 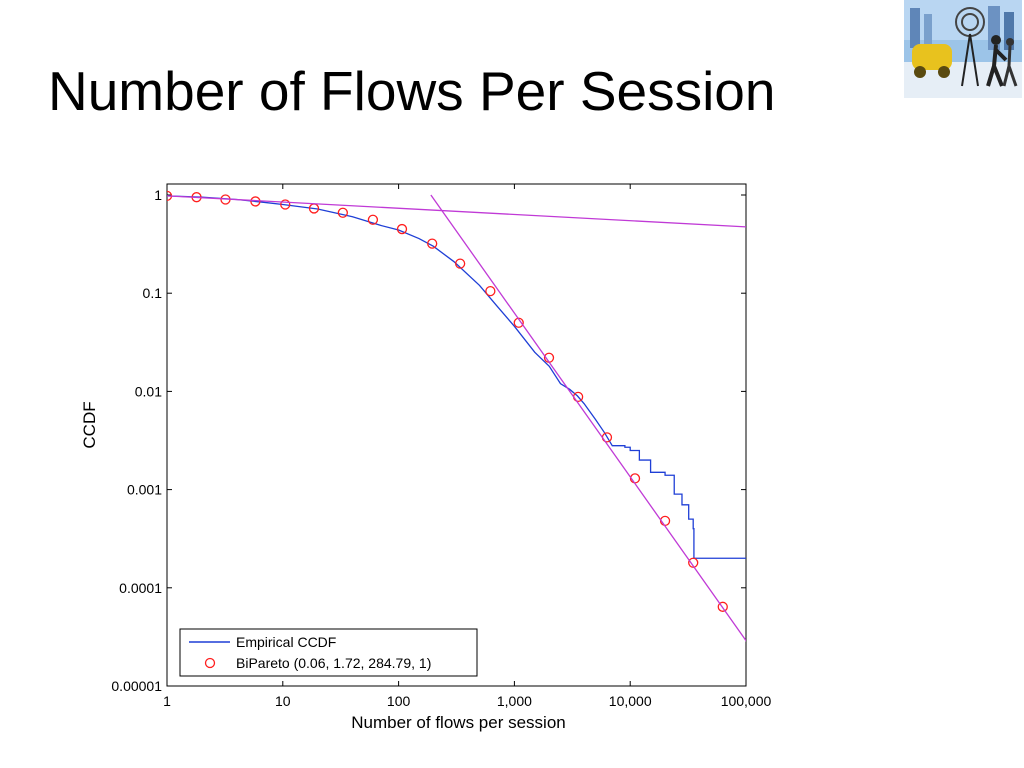 What do you see at coordinates (412, 91) in the screenshot?
I see `slide-title: Number of Flows Per Session` at bounding box center [412, 91].